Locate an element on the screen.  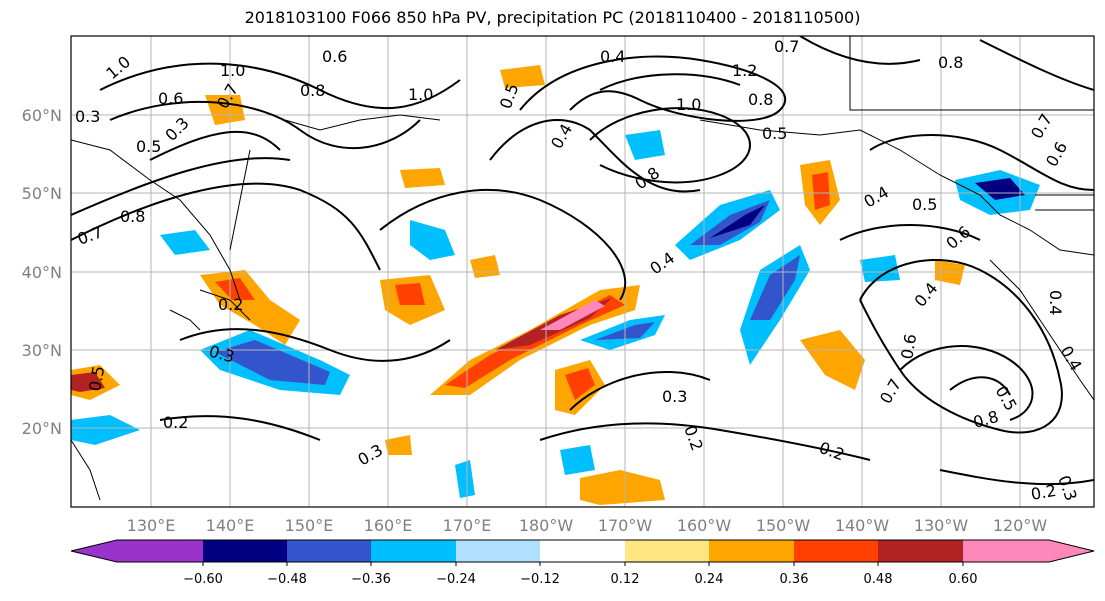
precip-negative-g is located at coordinates (645, 145).